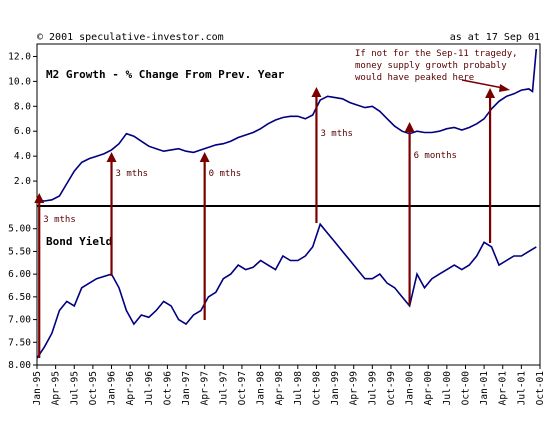 The width and height of the screenshot is (554, 423). I want to click on copyright-text: © 2001 speculative-investor.com, so click(130, 37).